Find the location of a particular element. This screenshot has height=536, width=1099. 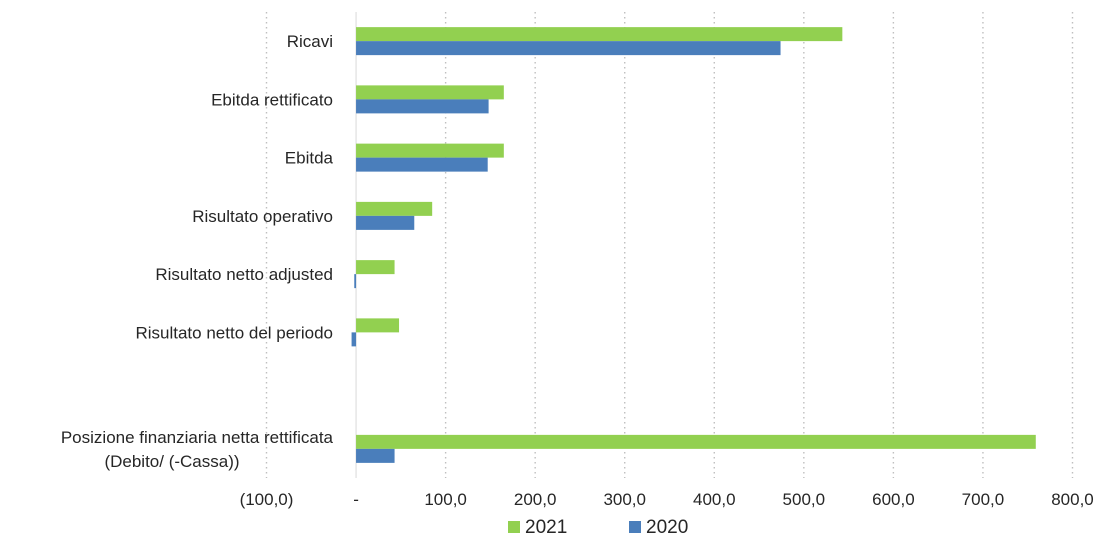

x-tick-label-0: (100,0) is located at coordinates (267, 499).